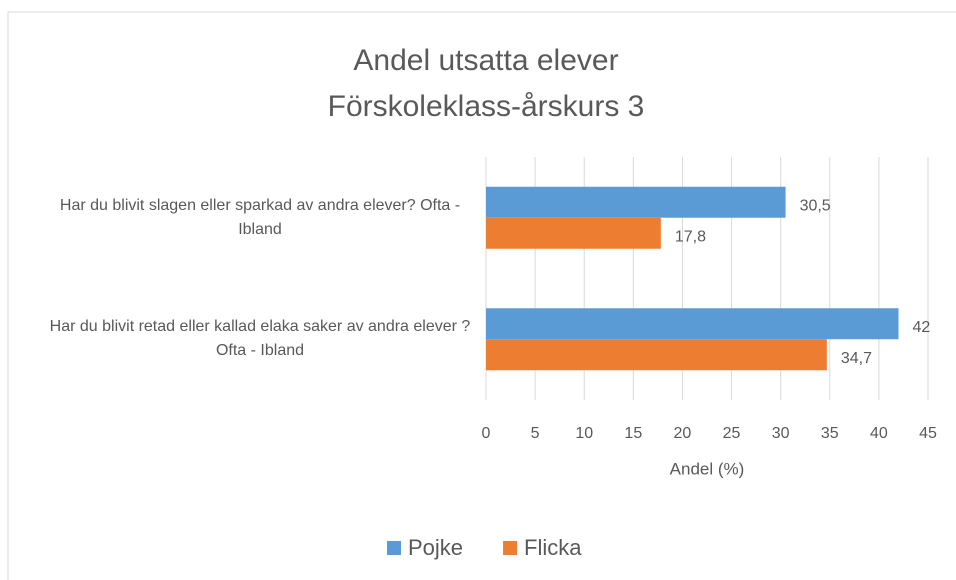 Image resolution: width=956 pixels, height=580 pixels. I want to click on x-tick-label: 20, so click(683, 433).